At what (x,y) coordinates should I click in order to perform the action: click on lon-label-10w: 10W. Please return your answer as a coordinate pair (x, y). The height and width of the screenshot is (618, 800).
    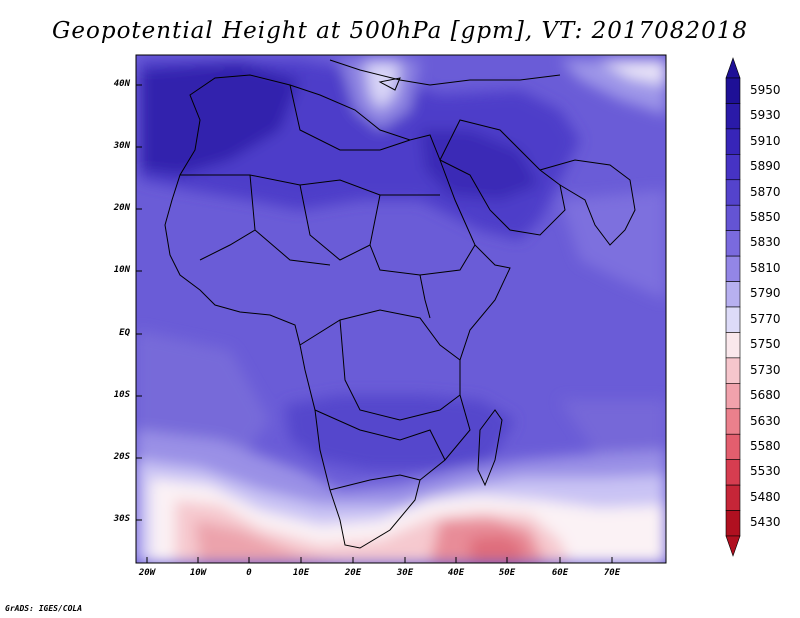
    Looking at the image, I should click on (198, 573).